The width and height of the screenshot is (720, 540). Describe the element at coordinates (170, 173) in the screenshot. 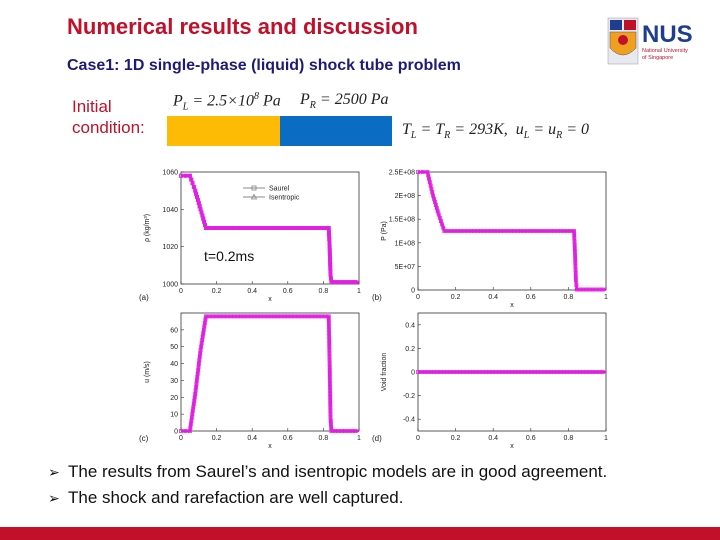

I see `y-tick-label: 1060` at that location.